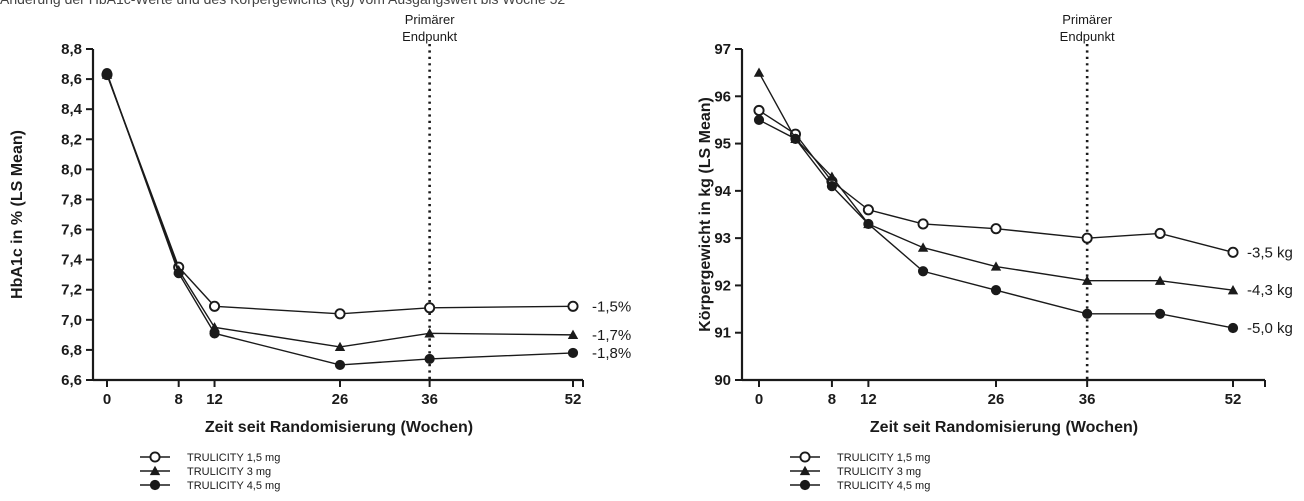 The image size is (1304, 501). I want to click on legend-label: TRULICITY 1,5 mg, so click(233, 458).